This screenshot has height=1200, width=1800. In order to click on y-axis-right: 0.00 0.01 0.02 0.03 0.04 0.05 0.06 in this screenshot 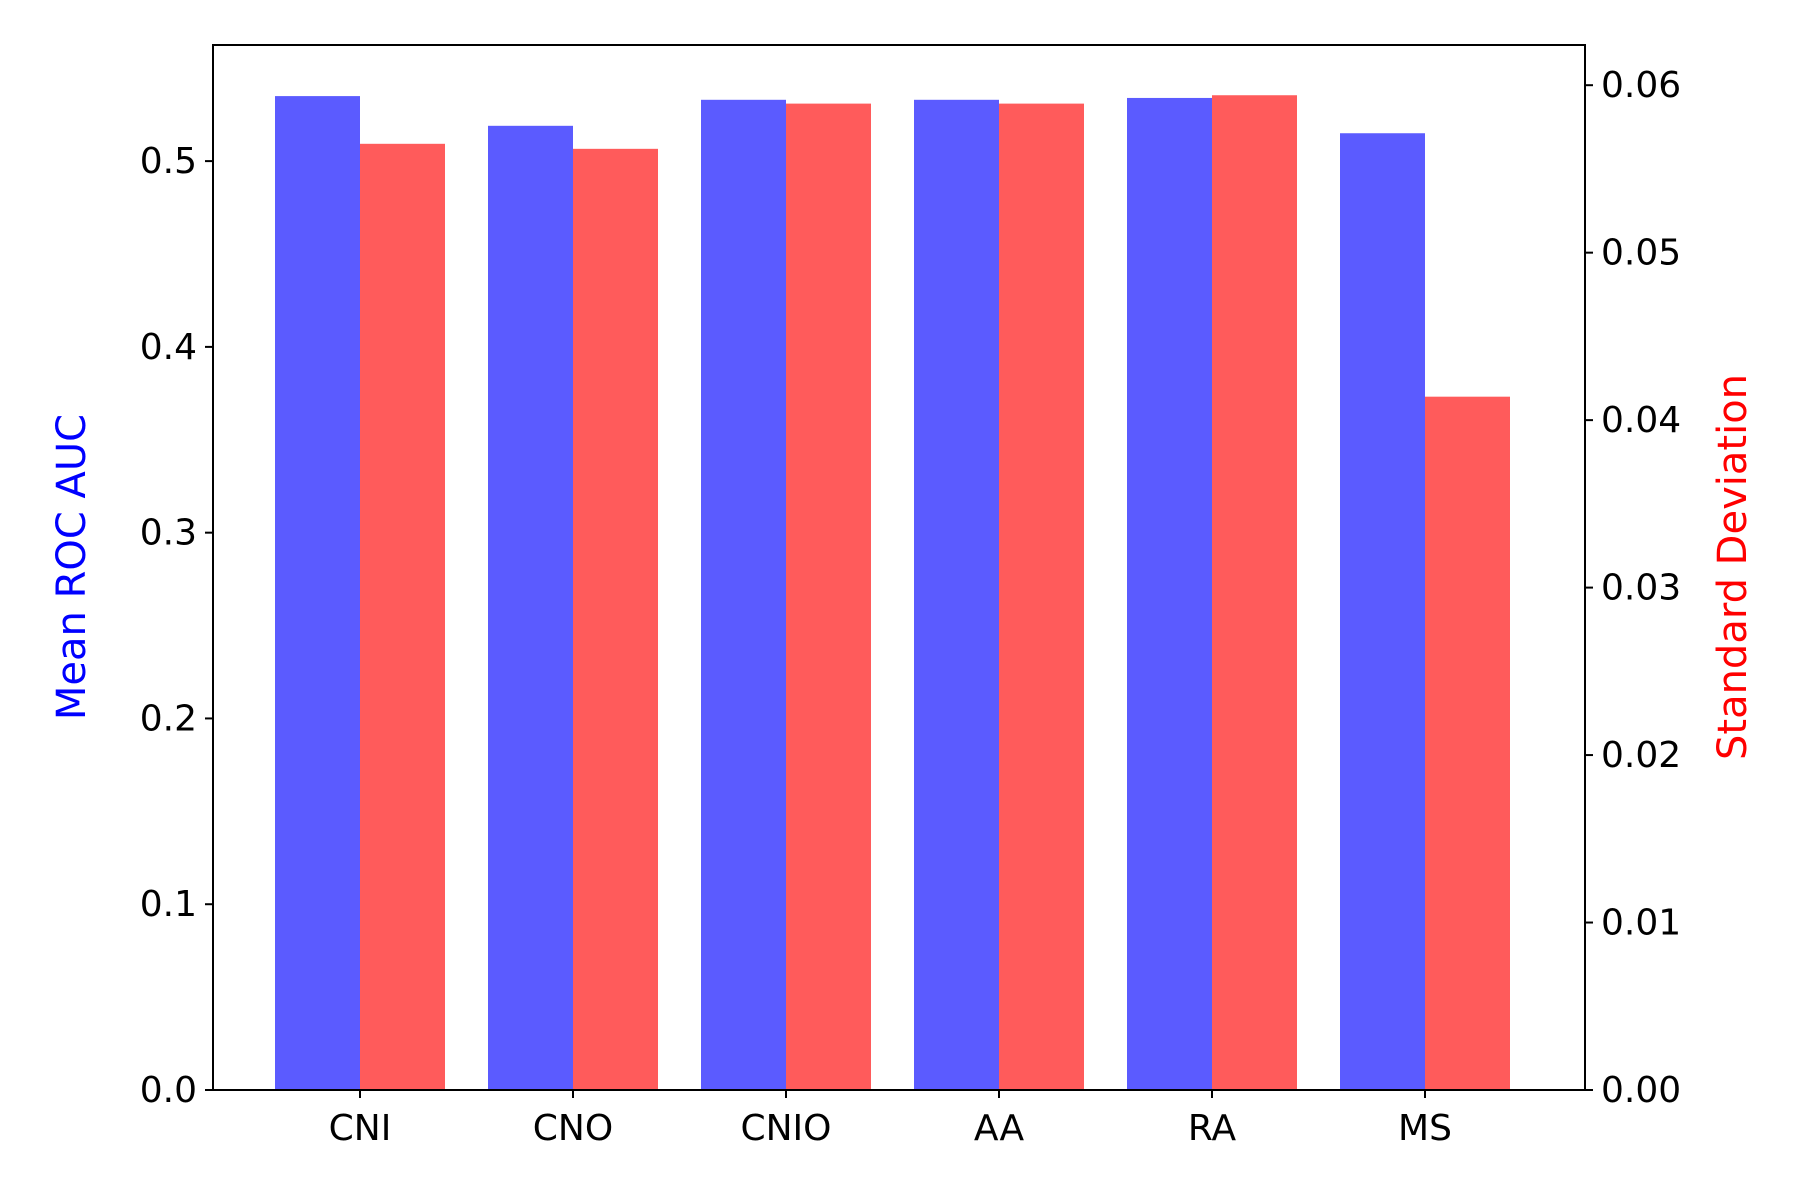, I will do `click(1633, 588)`.